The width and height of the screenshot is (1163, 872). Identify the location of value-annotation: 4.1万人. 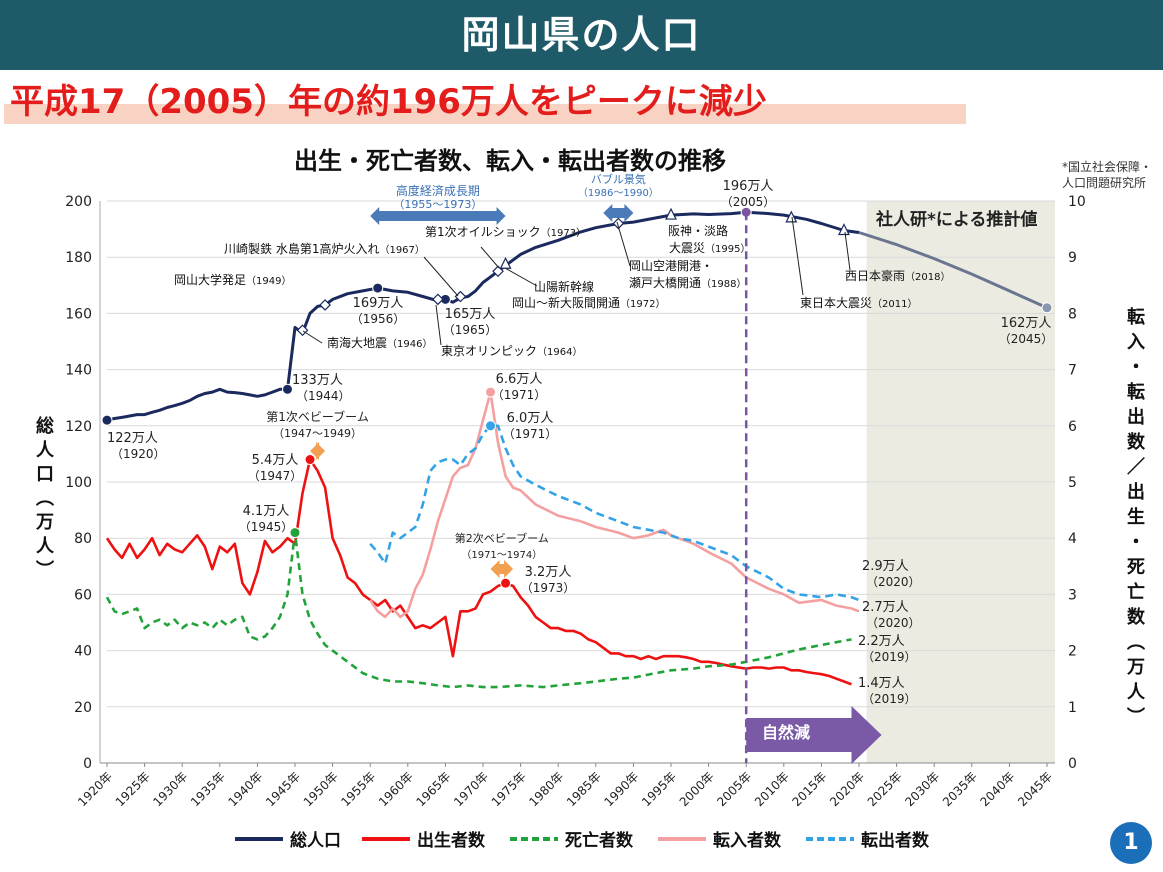
(266, 511).